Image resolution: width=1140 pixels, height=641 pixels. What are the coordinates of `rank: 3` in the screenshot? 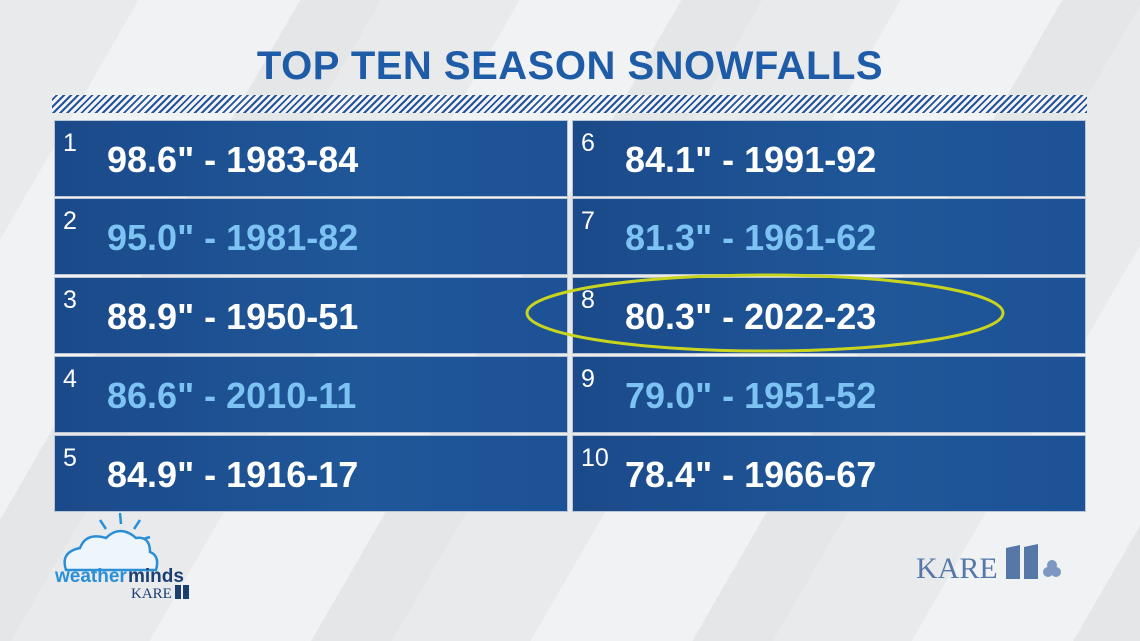 It's located at (70, 300).